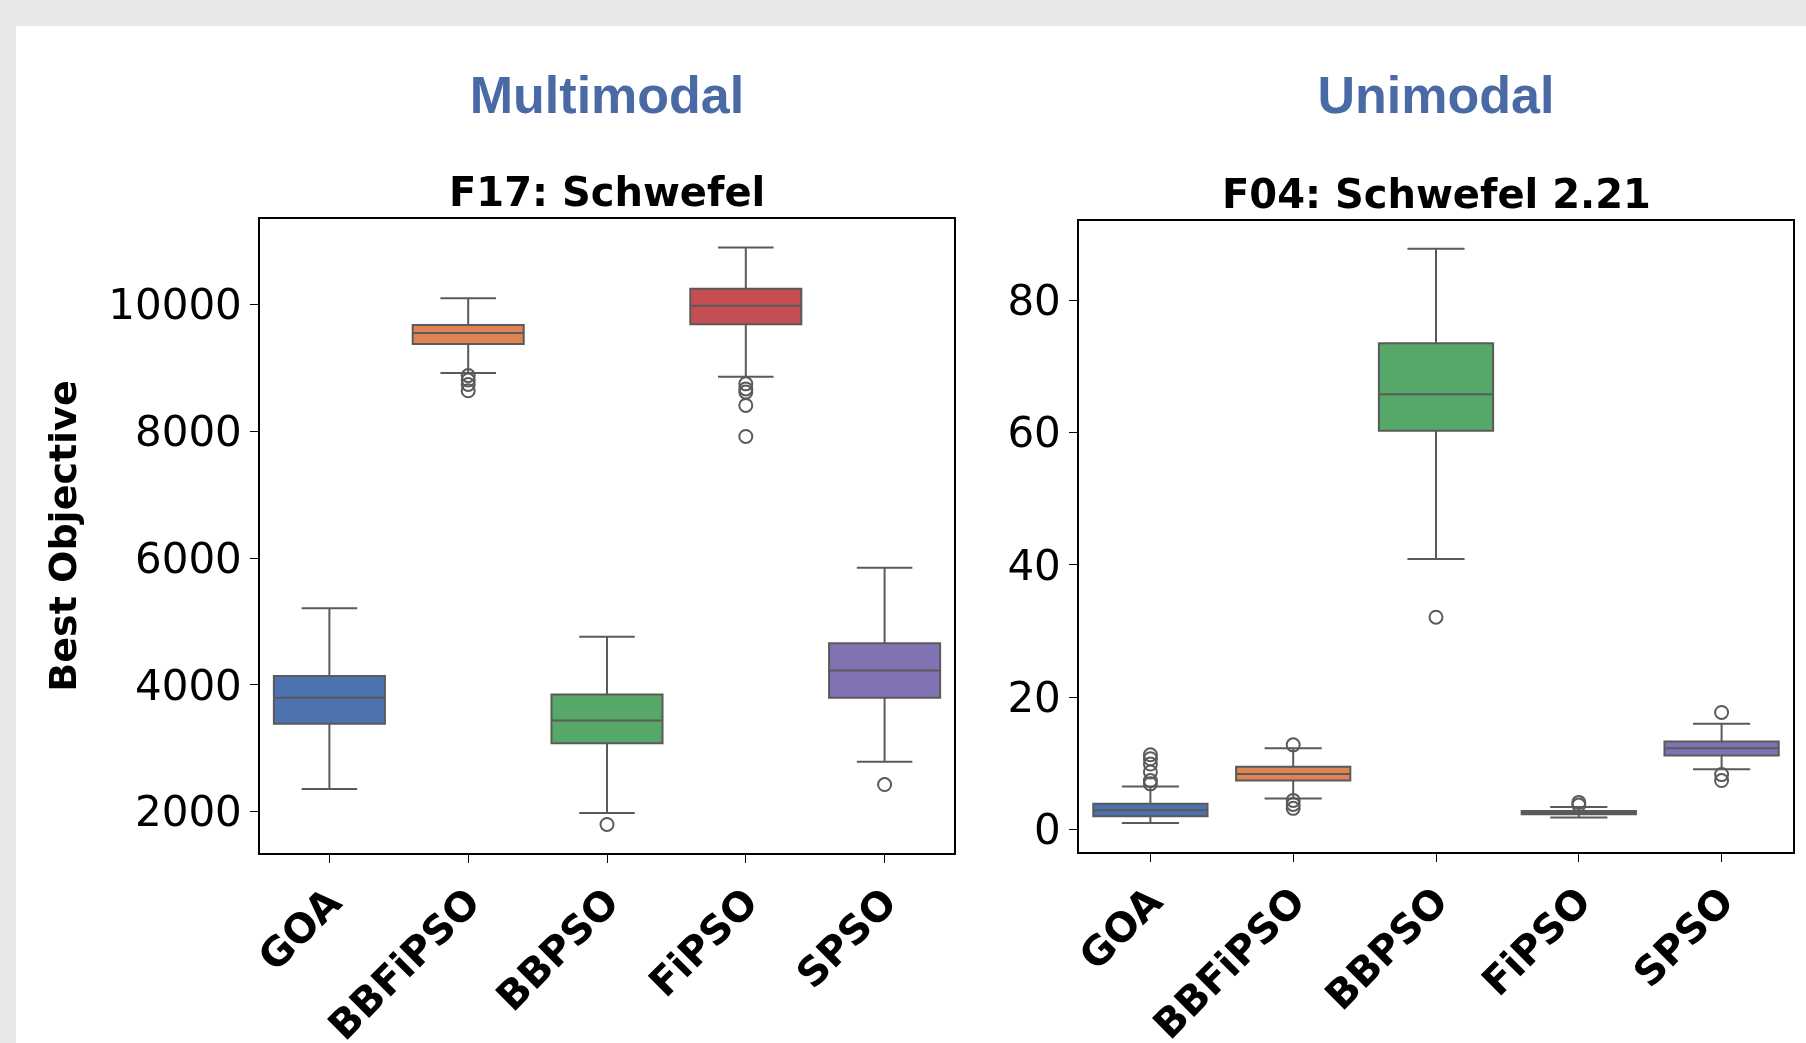  I want to click on y-tick-label: 20, so click(1034, 697).